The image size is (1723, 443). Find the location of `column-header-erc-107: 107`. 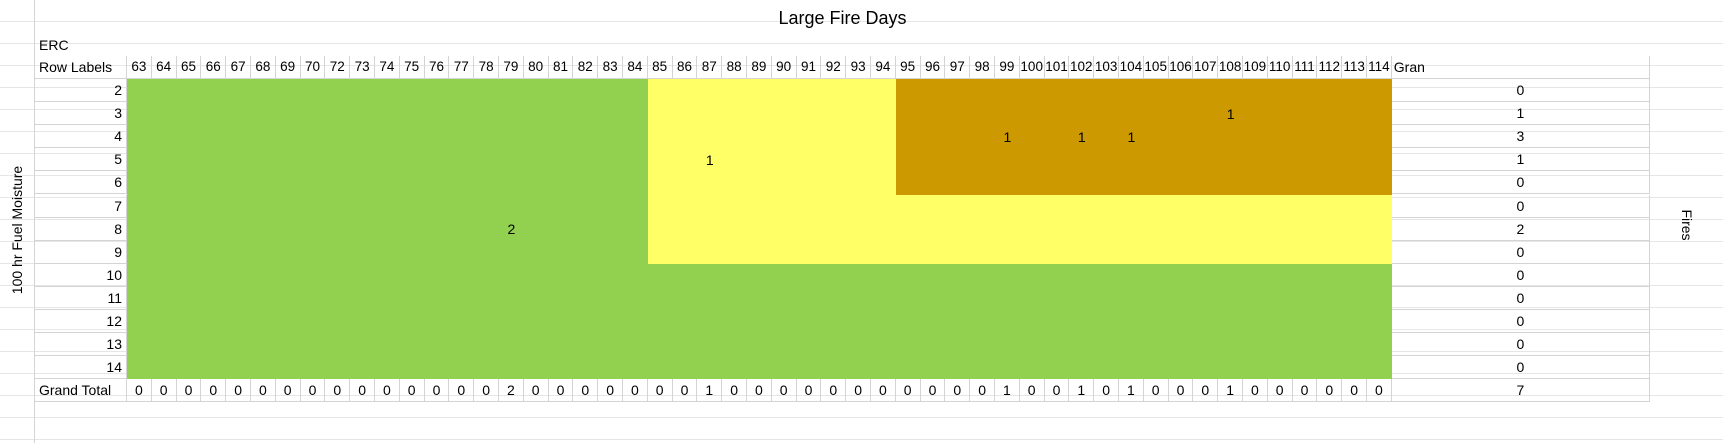

column-header-erc-107: 107 is located at coordinates (1206, 67).